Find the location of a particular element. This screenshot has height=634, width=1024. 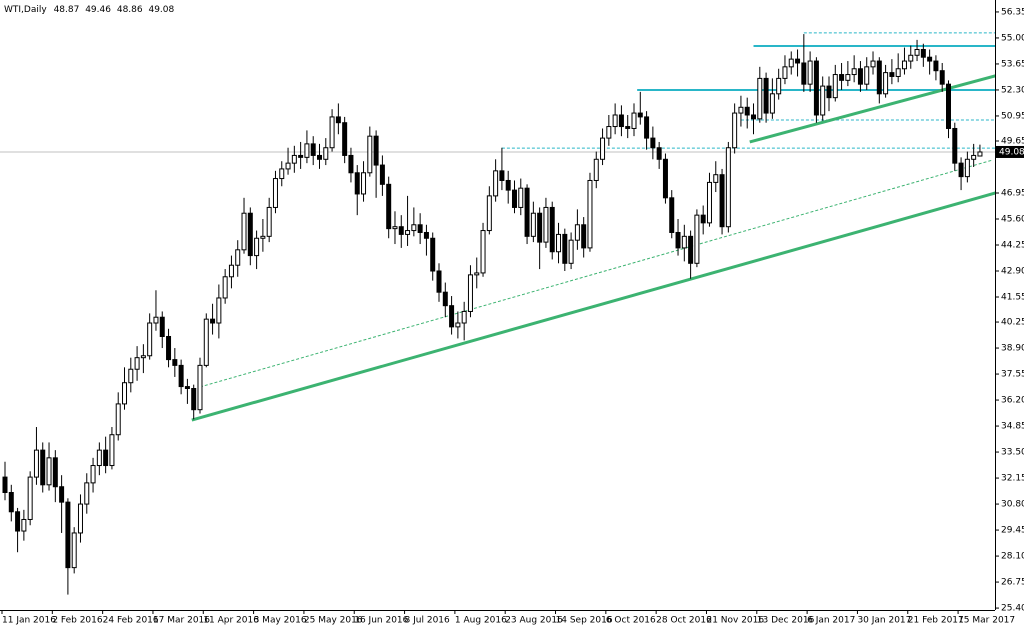

header-close: 49.08 is located at coordinates (161, 10).